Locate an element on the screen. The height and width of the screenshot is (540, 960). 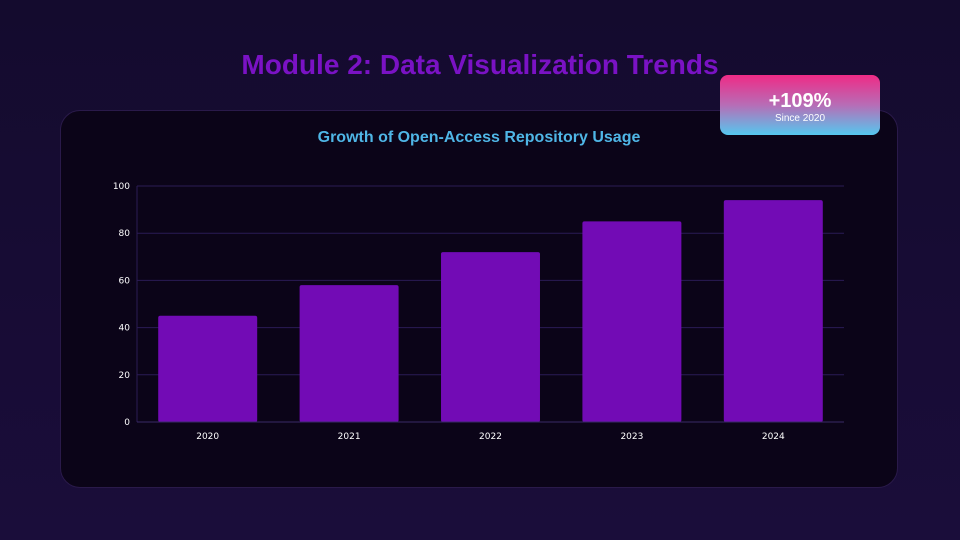
growth-stat-caption: Since 2020 is located at coordinates (800, 118).